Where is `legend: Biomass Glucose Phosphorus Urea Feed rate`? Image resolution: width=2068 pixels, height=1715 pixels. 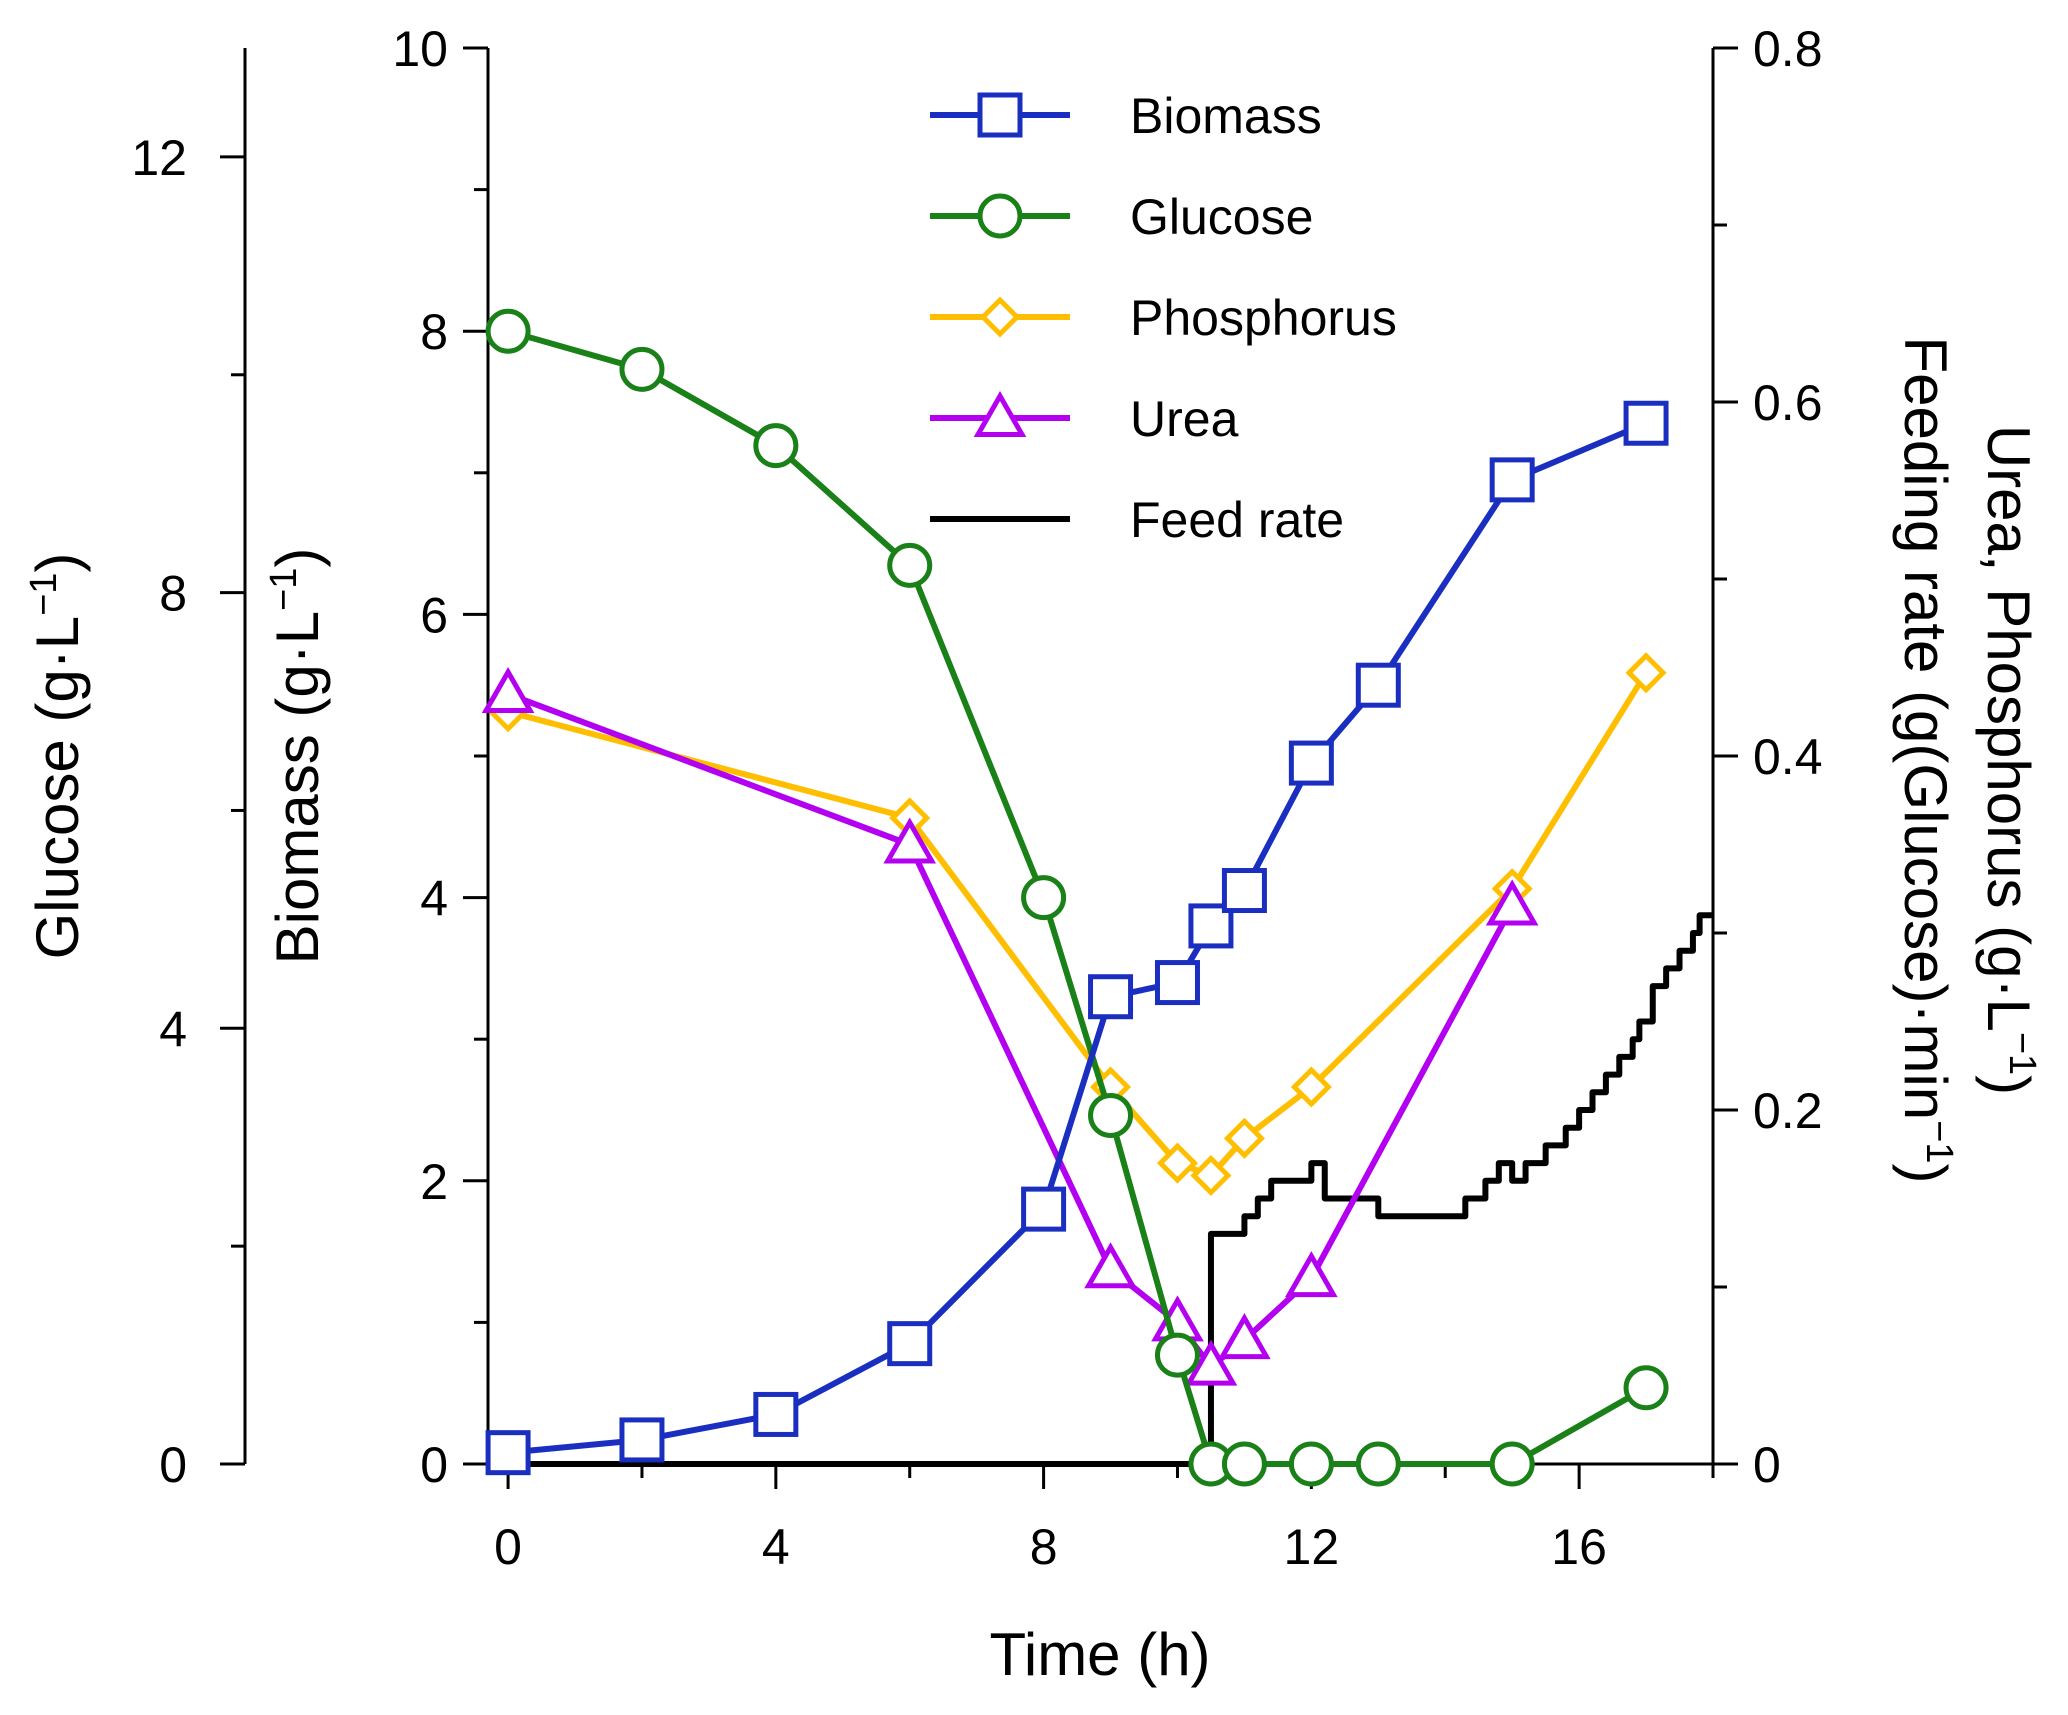 legend: Biomass Glucose Phosphorus Urea Feed rate is located at coordinates (1163, 318).